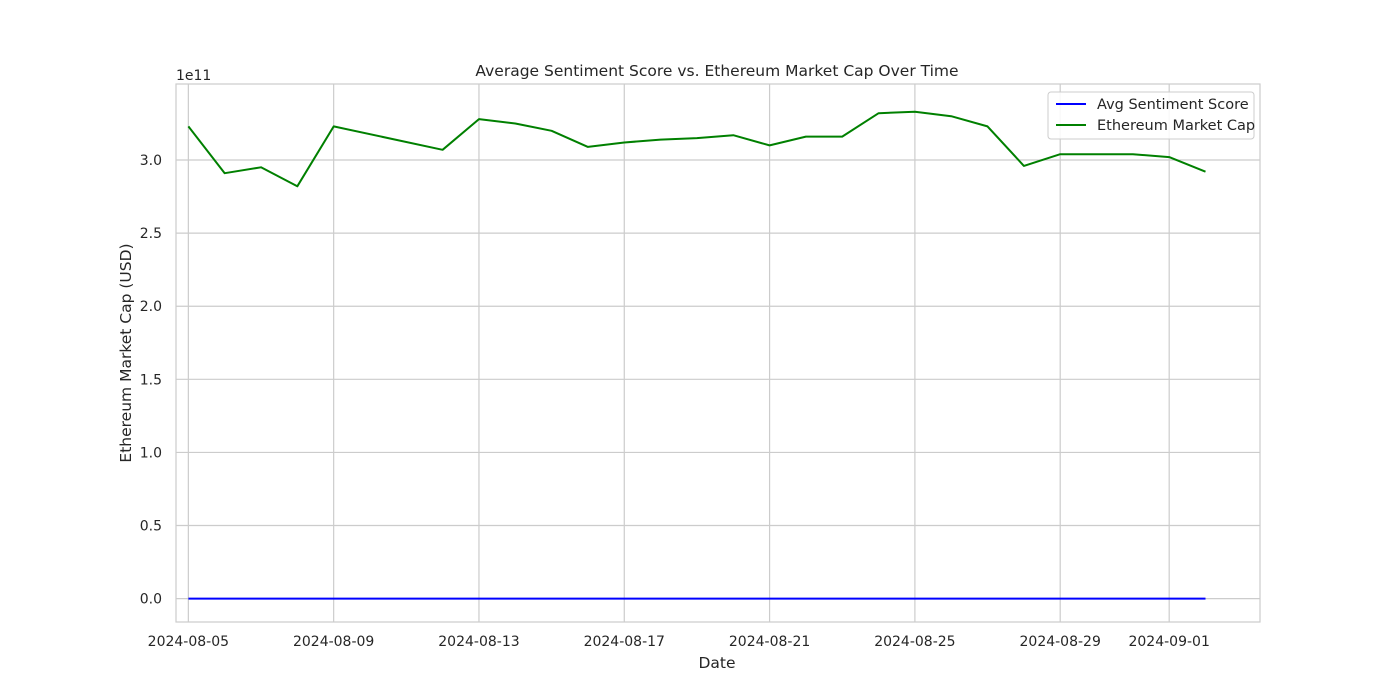  Describe the element at coordinates (1176, 126) in the screenshot. I see `legend-label-ethereum-market-cap: Ethereum Market Cap` at that location.